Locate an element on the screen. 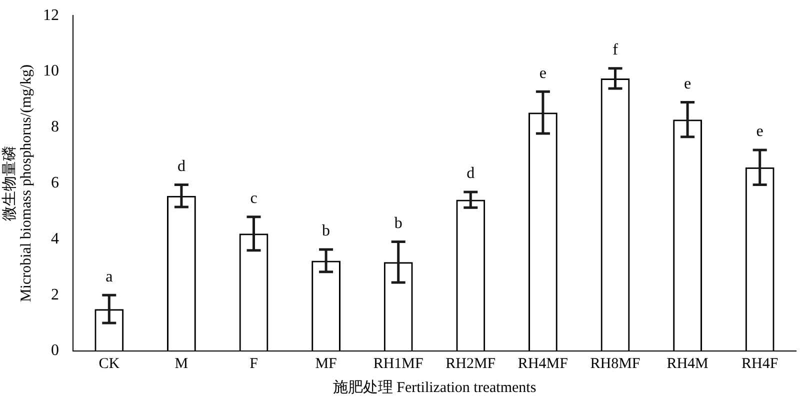 The height and width of the screenshot is (401, 800). x-tick-label: CK is located at coordinates (109, 364).